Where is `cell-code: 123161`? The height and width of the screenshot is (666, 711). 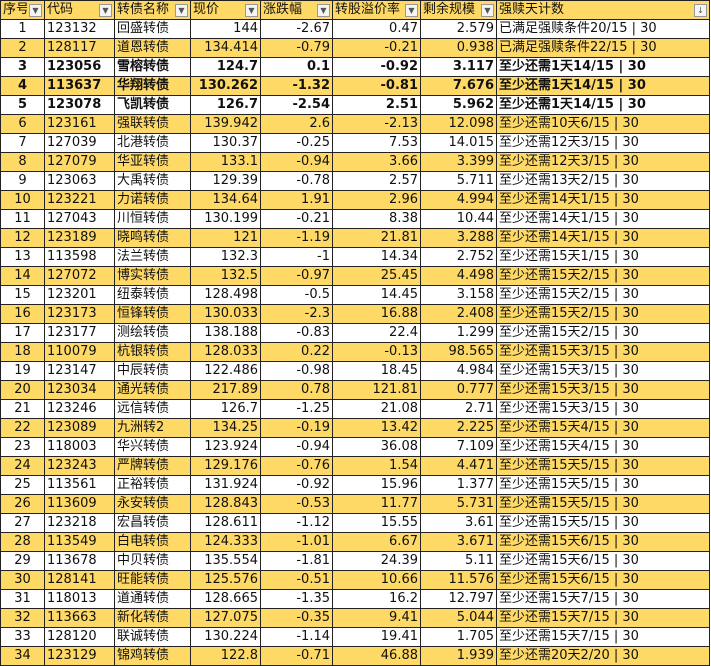
cell-code: 123161 is located at coordinates (79, 124).